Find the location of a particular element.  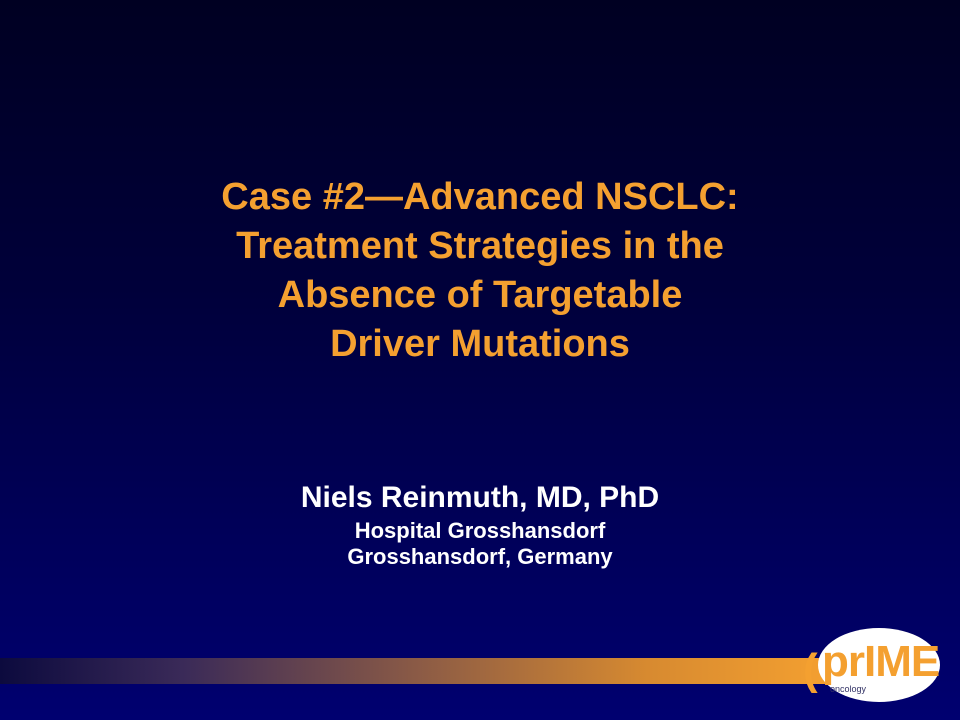

title-line: Driver Mutations is located at coordinates (480, 344).